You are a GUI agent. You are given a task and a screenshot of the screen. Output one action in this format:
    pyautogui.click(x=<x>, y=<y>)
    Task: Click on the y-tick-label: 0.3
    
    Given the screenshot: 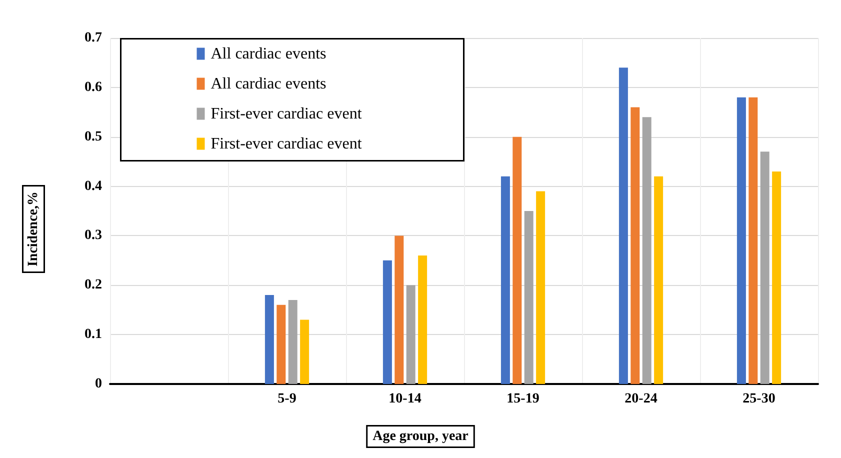 What is the action you would take?
    pyautogui.click(x=93, y=236)
    